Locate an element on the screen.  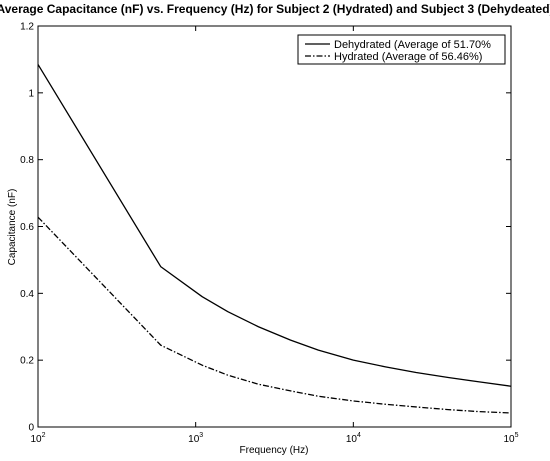
x-axis-label: Frequency (Hz) is located at coordinates (274, 450).